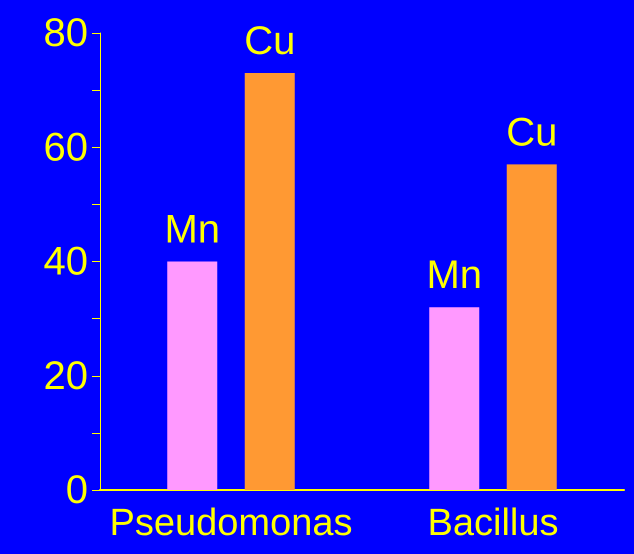 The height and width of the screenshot is (554, 634). What do you see at coordinates (66, 147) in the screenshot?
I see `y-tick-label: 60` at bounding box center [66, 147].